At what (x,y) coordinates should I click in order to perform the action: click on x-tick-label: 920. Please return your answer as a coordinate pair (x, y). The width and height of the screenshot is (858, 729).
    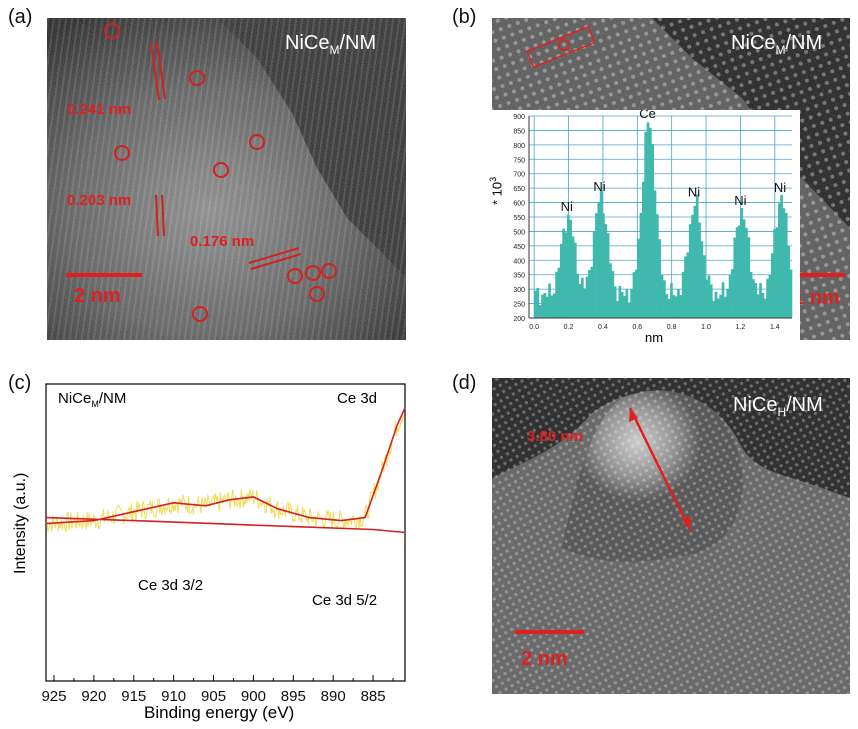
    Looking at the image, I should click on (93, 696).